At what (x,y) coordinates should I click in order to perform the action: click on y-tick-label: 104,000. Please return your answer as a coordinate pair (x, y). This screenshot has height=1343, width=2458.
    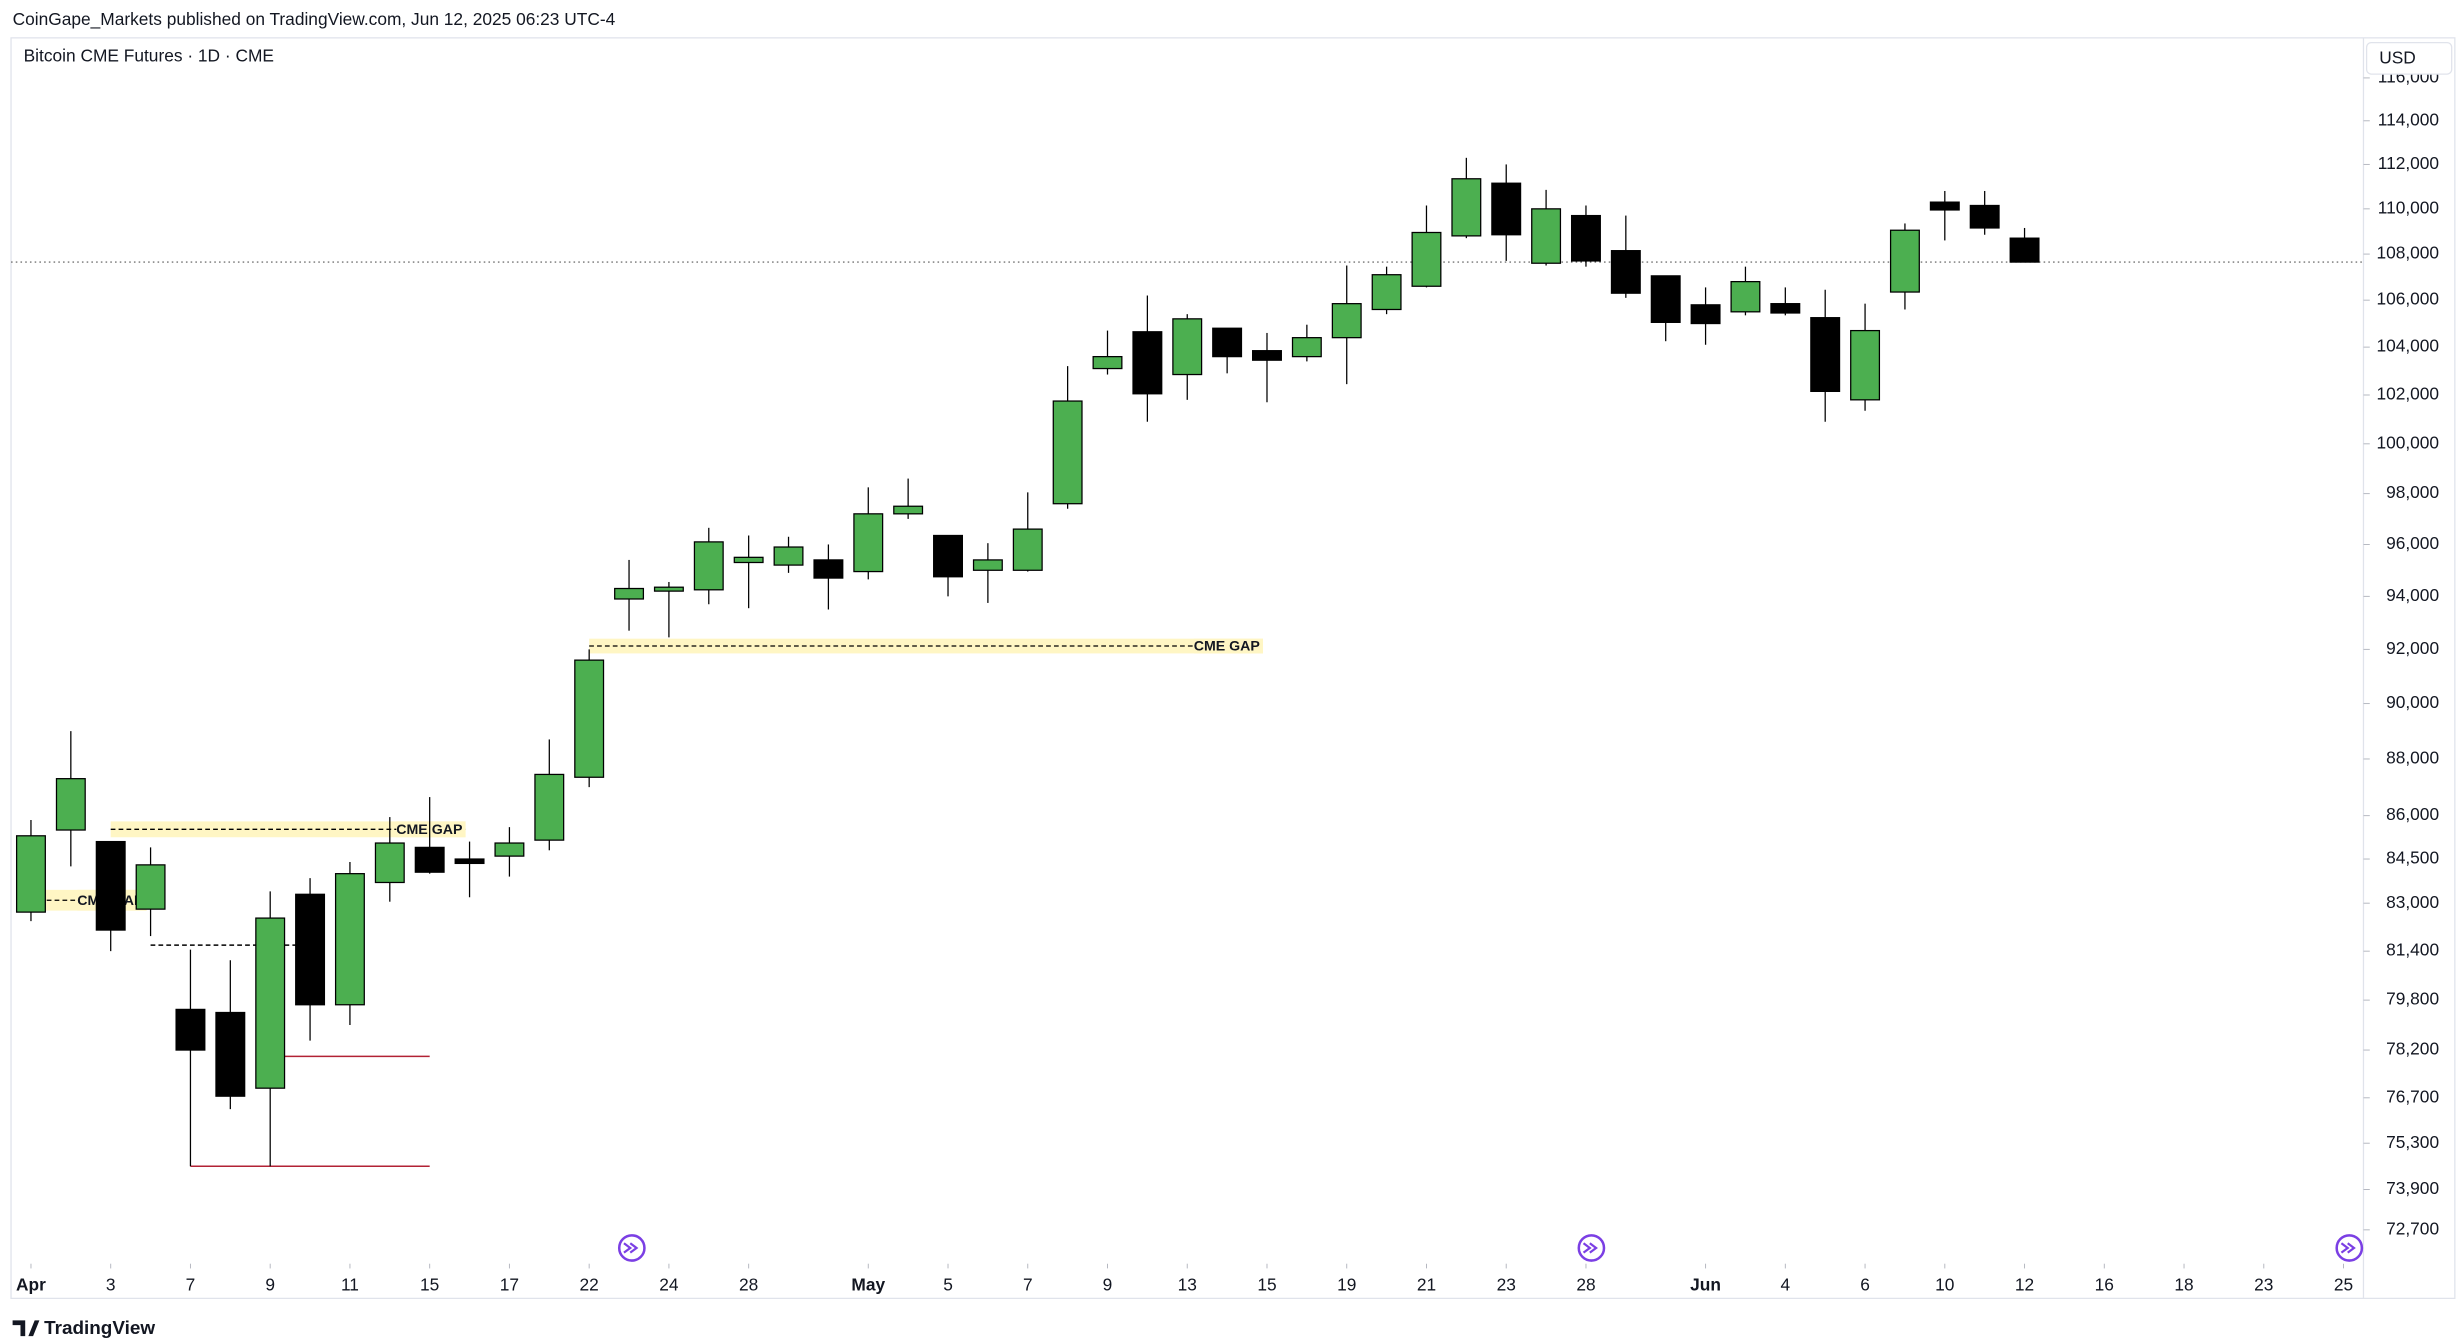
    Looking at the image, I should click on (2407, 346).